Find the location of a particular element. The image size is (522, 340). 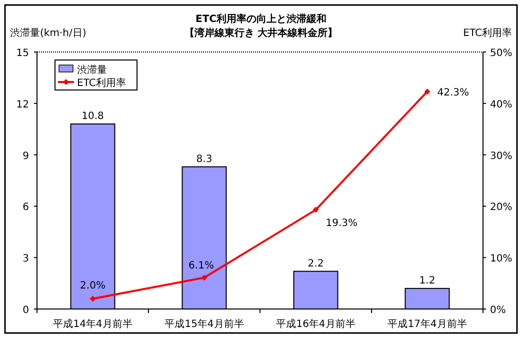

data-label: 42.3% is located at coordinates (453, 93).